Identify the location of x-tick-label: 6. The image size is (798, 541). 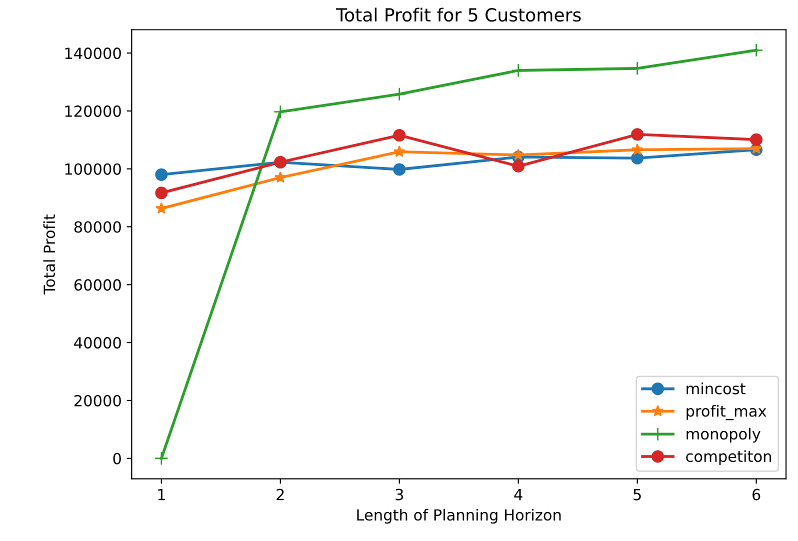
(756, 494).